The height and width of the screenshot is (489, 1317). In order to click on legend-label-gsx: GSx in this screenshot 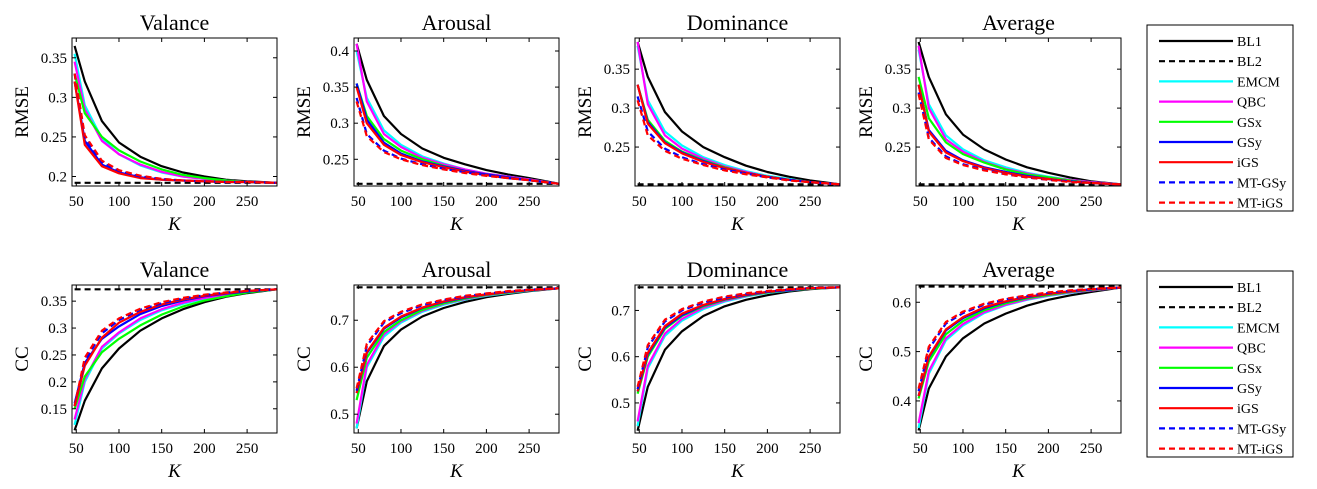, I will do `click(1249, 123)`.